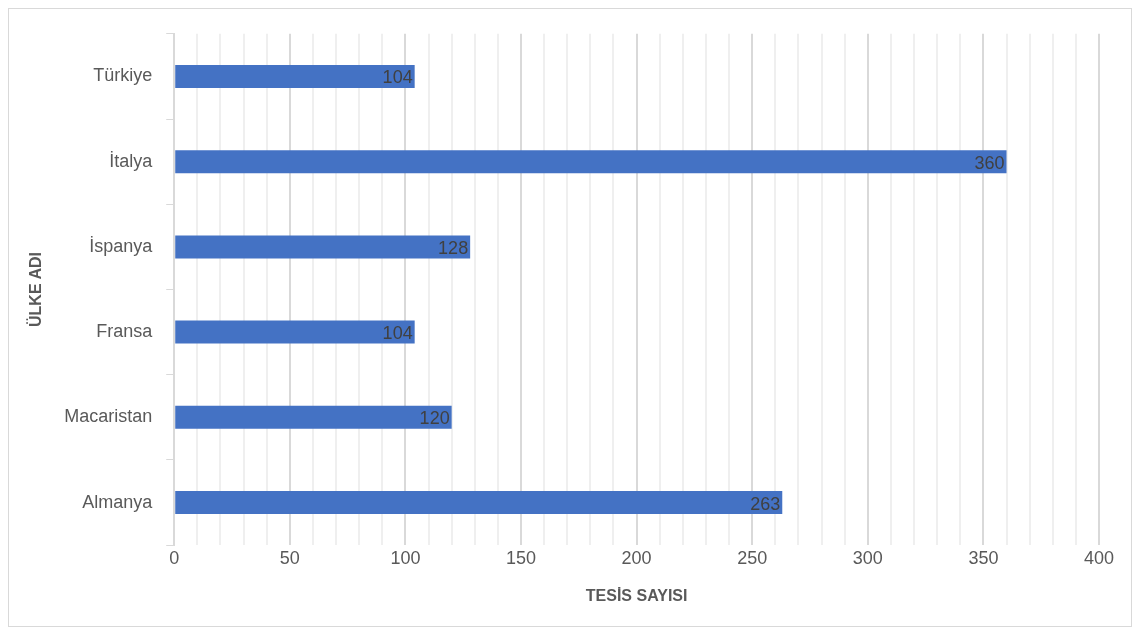 This screenshot has width=1140, height=635. What do you see at coordinates (405, 557) in the screenshot?
I see `x-tick-label: 100` at bounding box center [405, 557].